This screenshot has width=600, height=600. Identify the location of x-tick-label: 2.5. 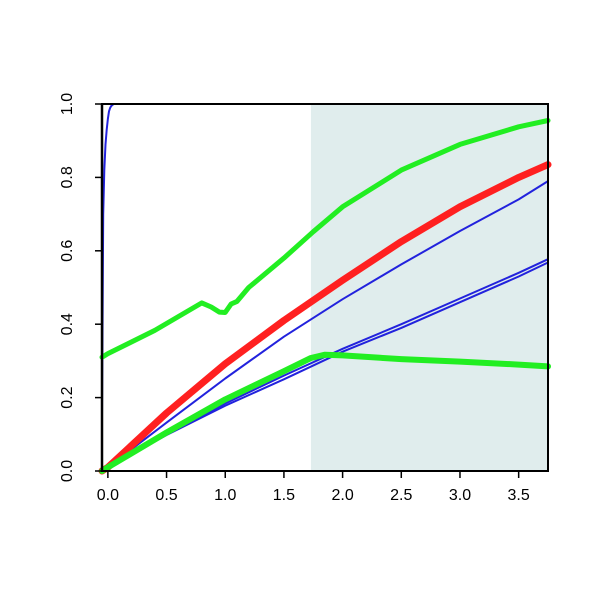
(401, 495).